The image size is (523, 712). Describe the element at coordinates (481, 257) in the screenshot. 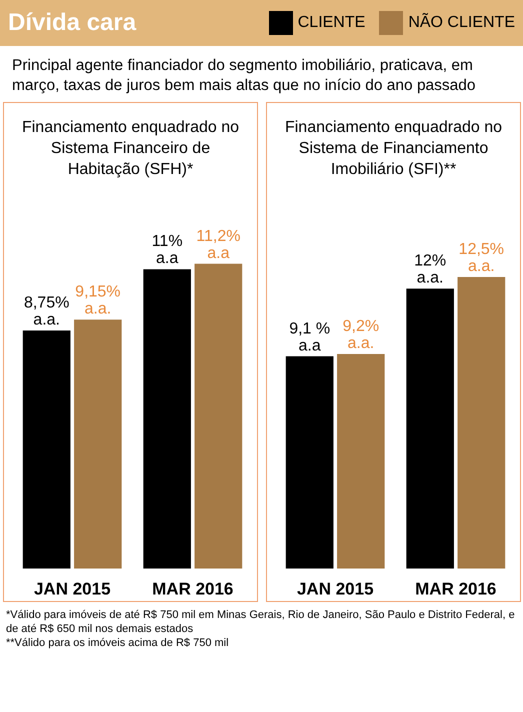

I see `data-label: 12,5% a.a.` at that location.